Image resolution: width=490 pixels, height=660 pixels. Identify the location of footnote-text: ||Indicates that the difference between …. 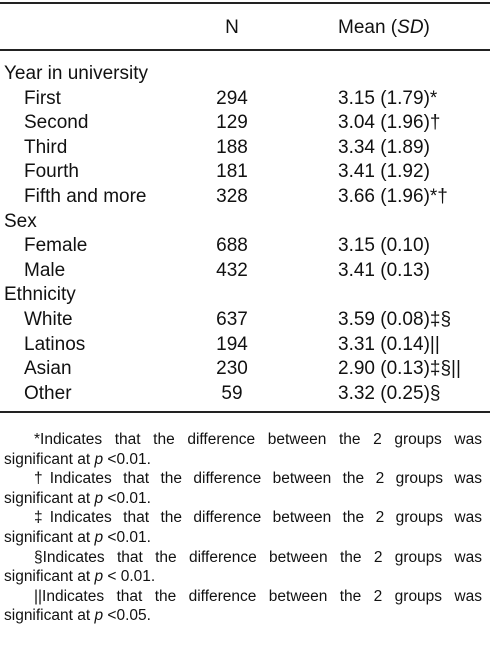
(243, 606).